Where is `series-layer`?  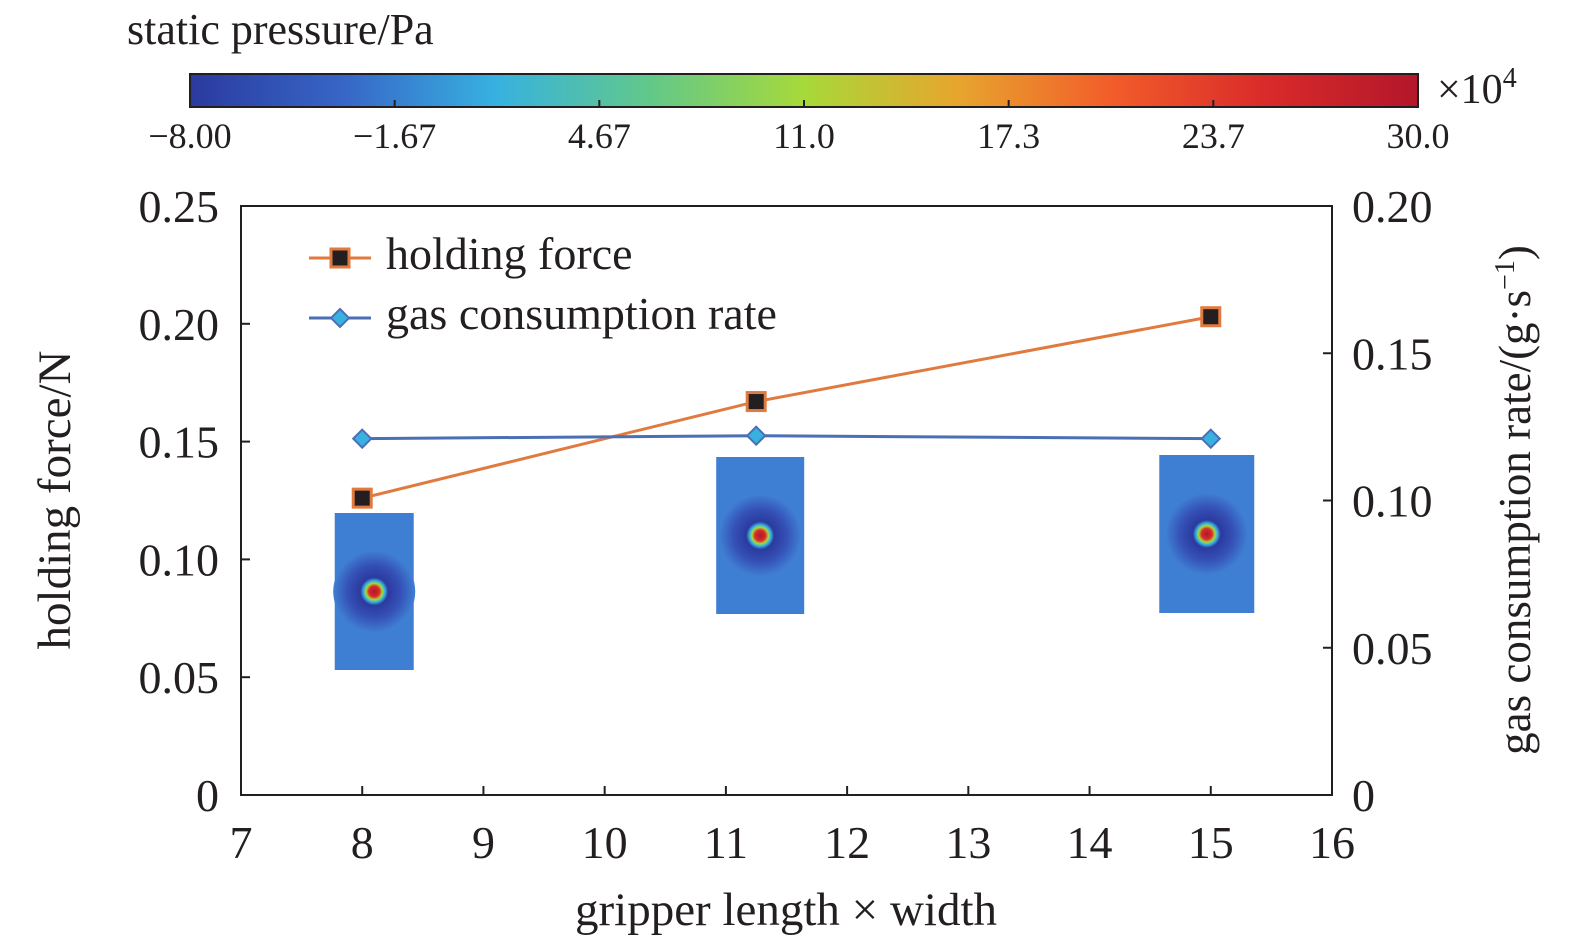 series-layer is located at coordinates (786, 407).